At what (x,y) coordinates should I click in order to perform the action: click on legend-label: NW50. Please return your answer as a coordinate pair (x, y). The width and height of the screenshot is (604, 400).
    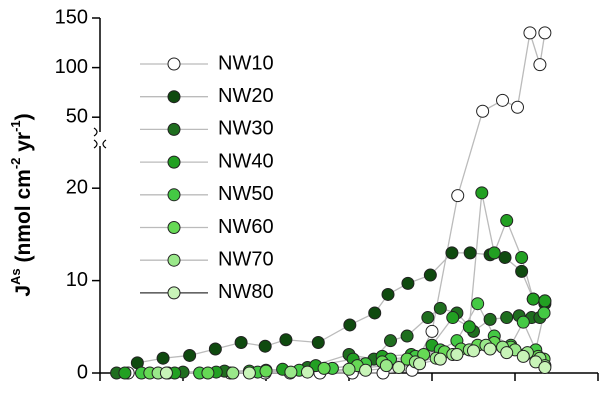
    Looking at the image, I should click on (246, 194).